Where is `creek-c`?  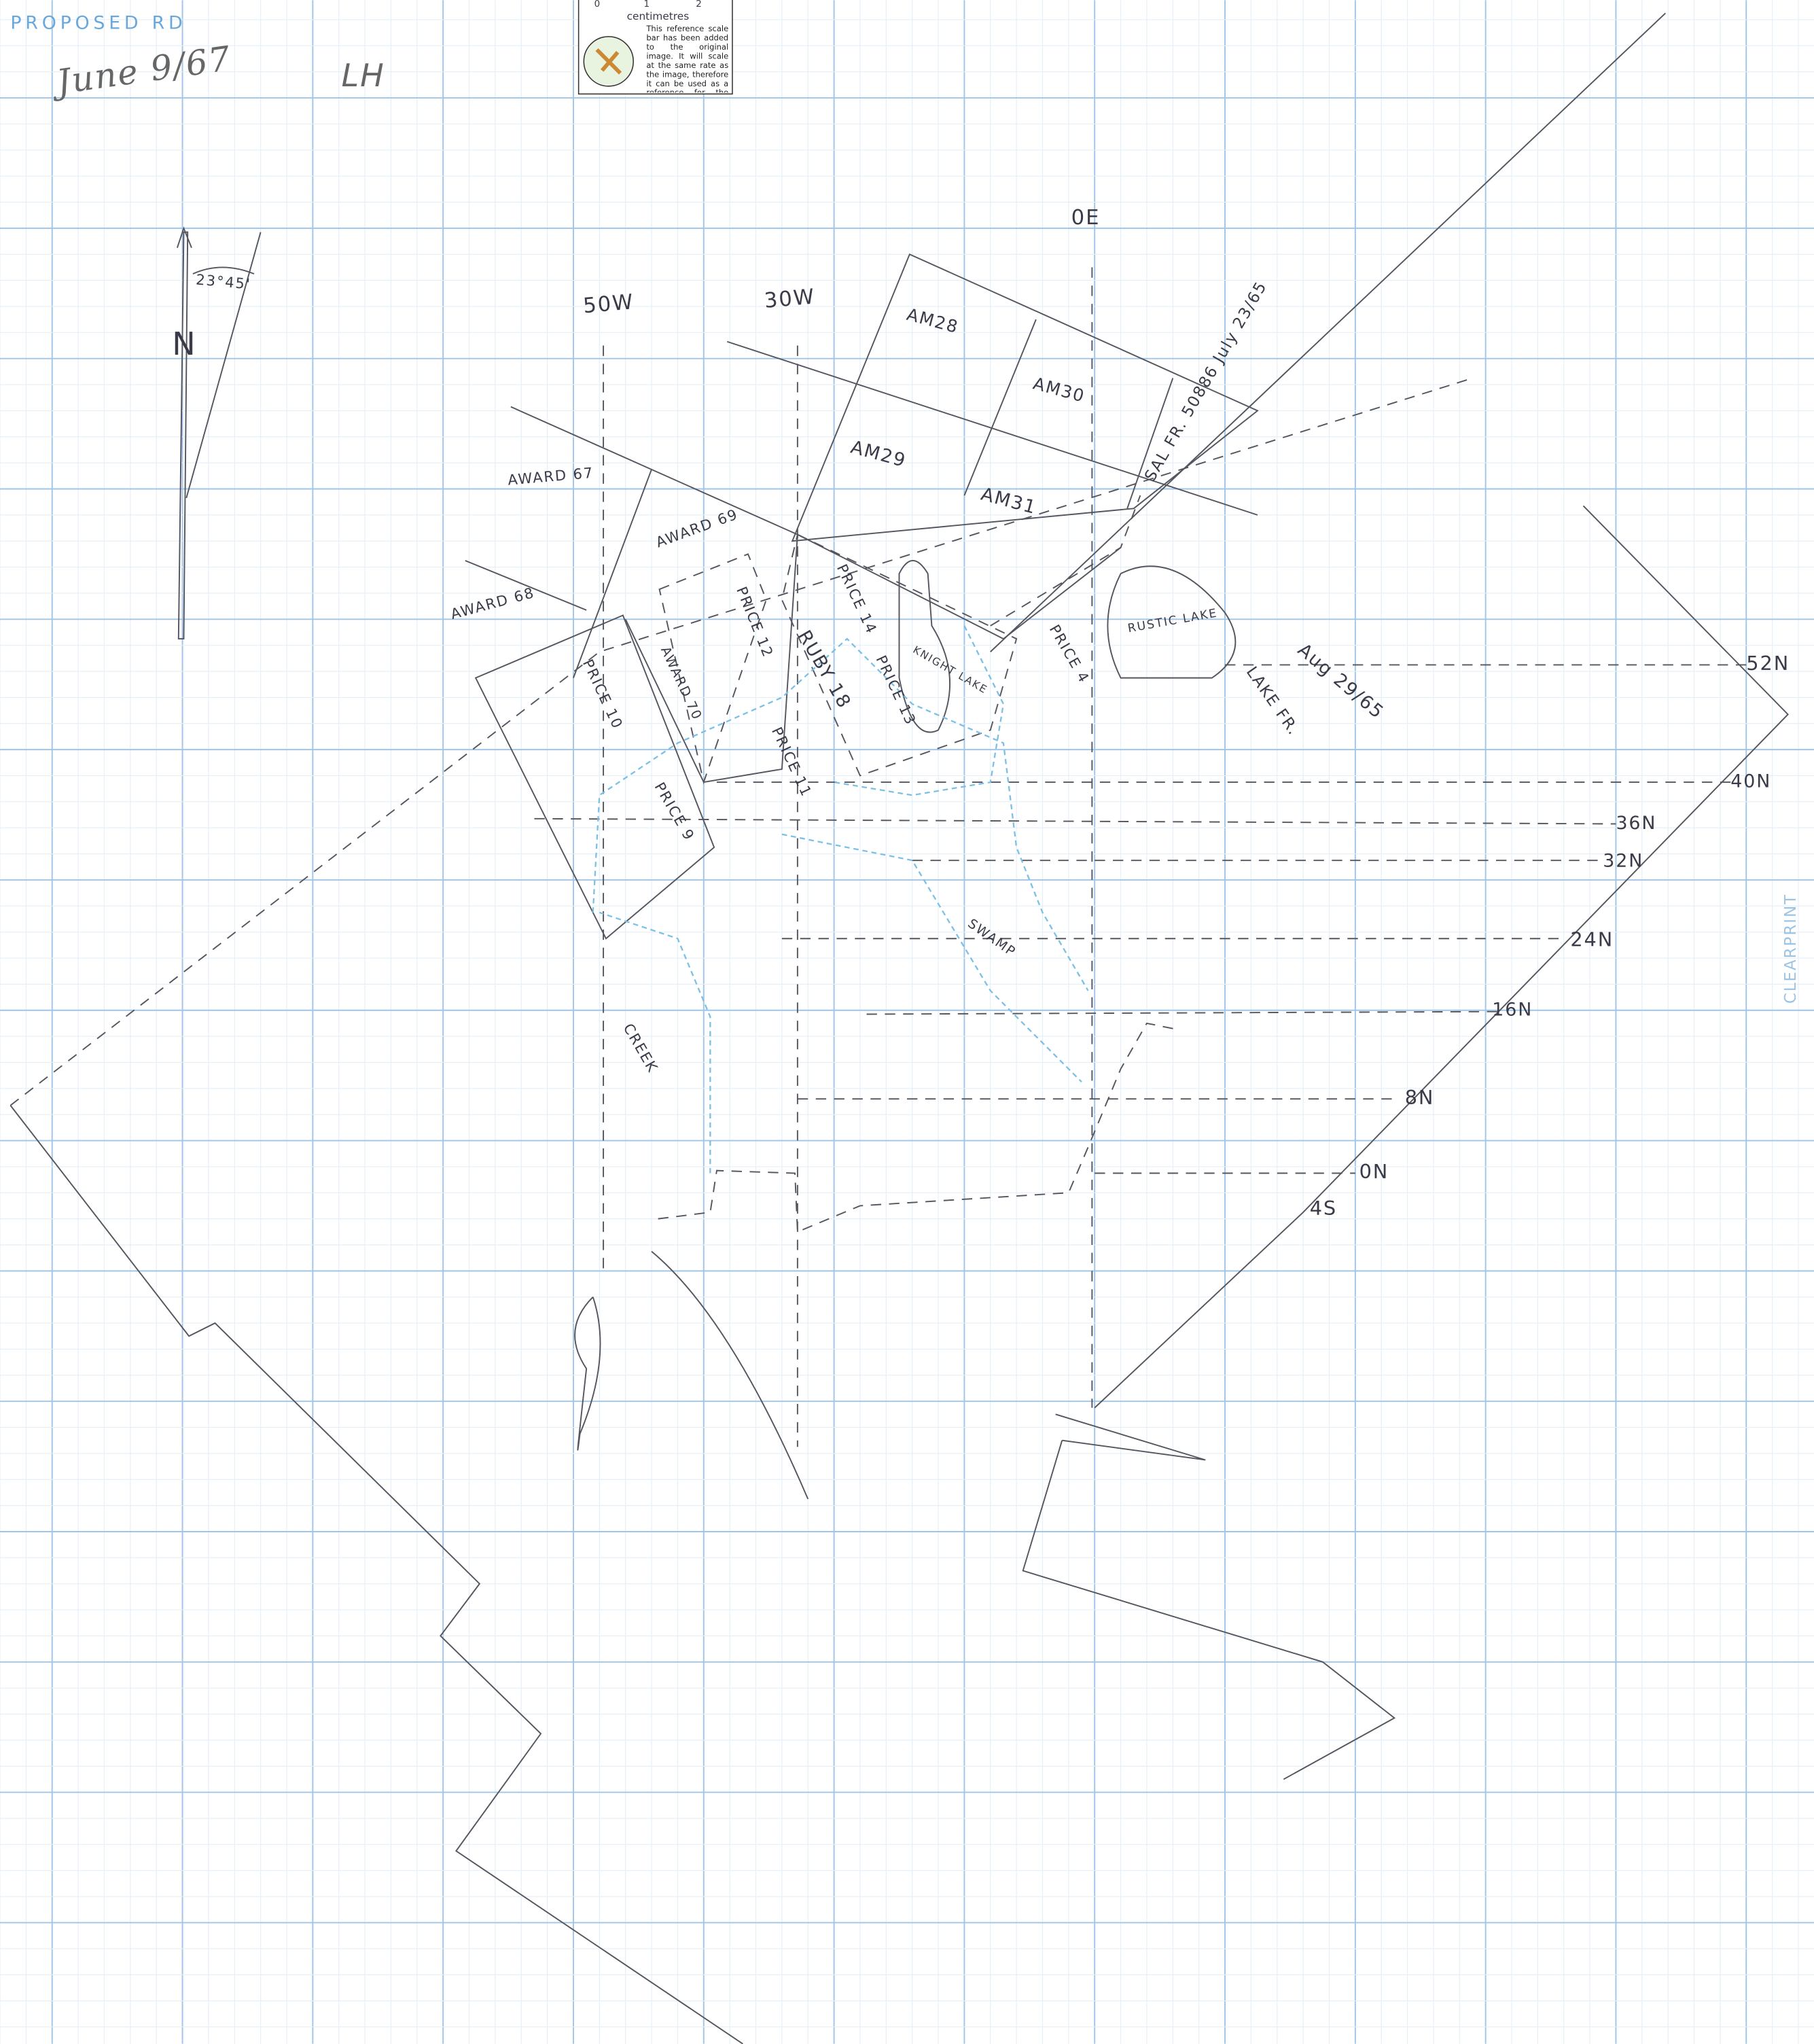
creek-c is located at coordinates (931, 958).